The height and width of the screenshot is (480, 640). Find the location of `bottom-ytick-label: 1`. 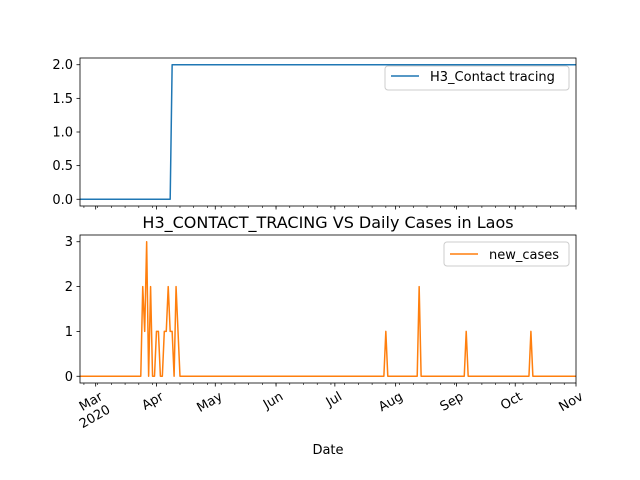

bottom-ytick-label: 1 is located at coordinates (69, 332).